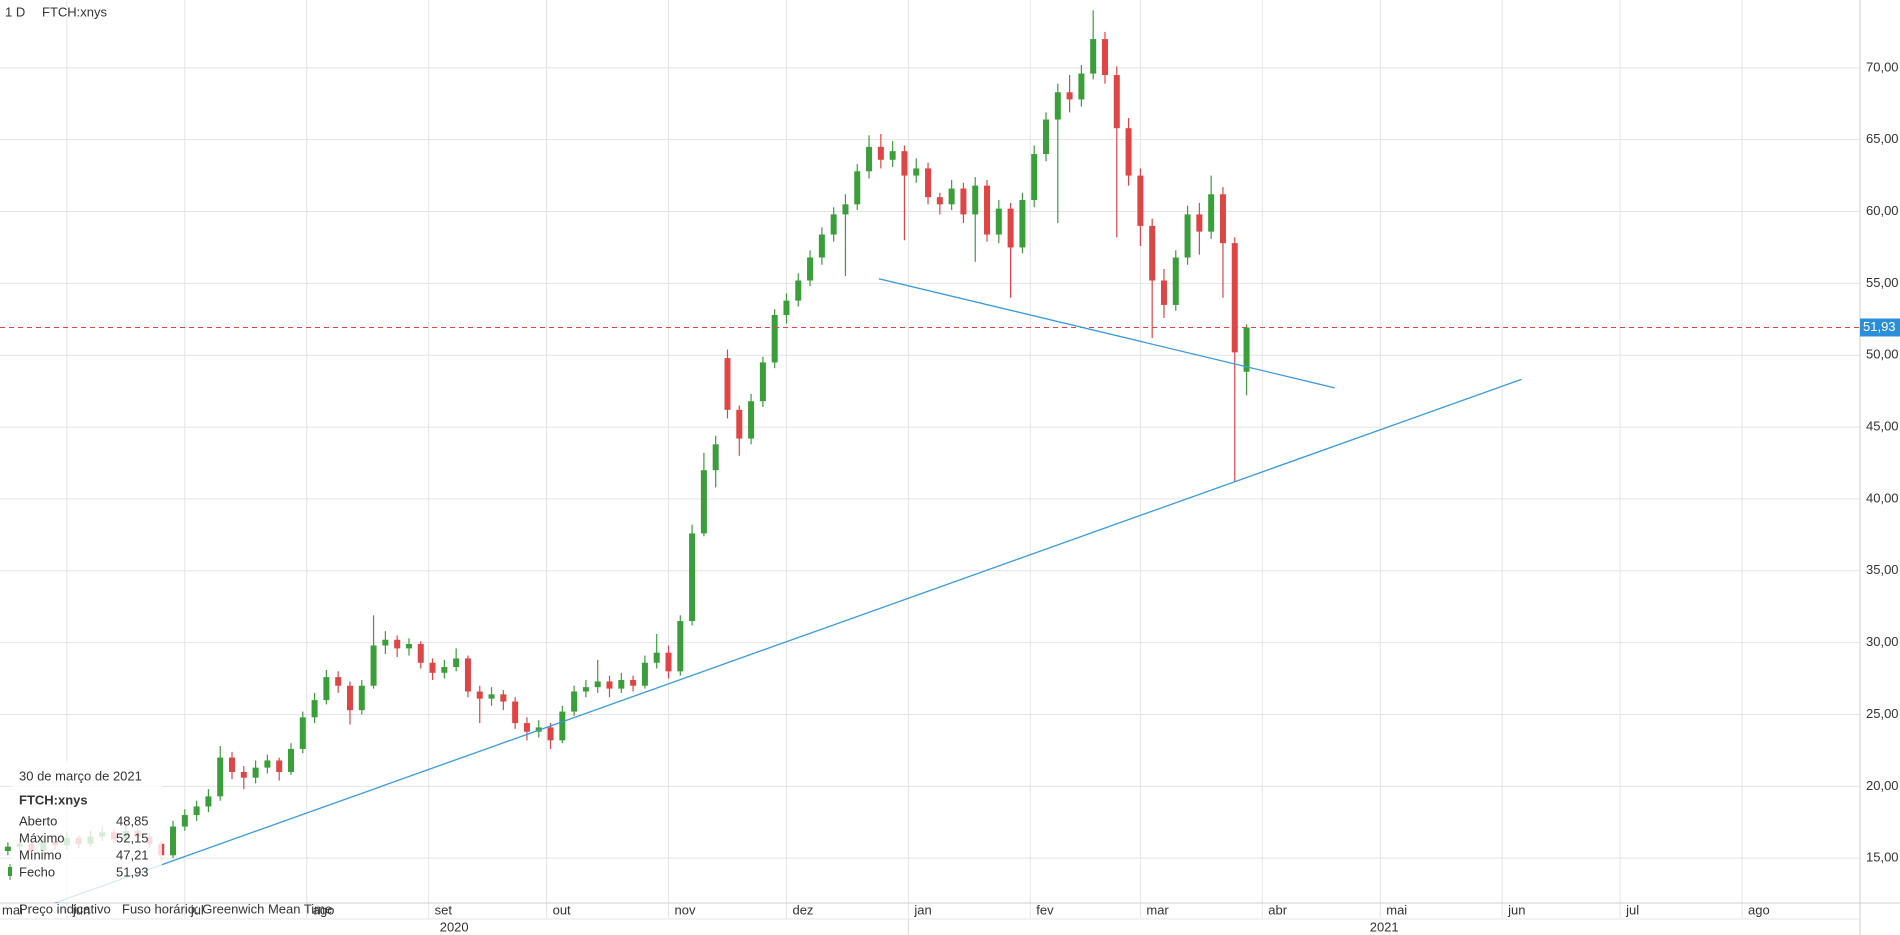 The image size is (1900, 935). Describe the element at coordinates (40, 854) in the screenshot. I see `tooltip-row-label: Mínimo` at that location.